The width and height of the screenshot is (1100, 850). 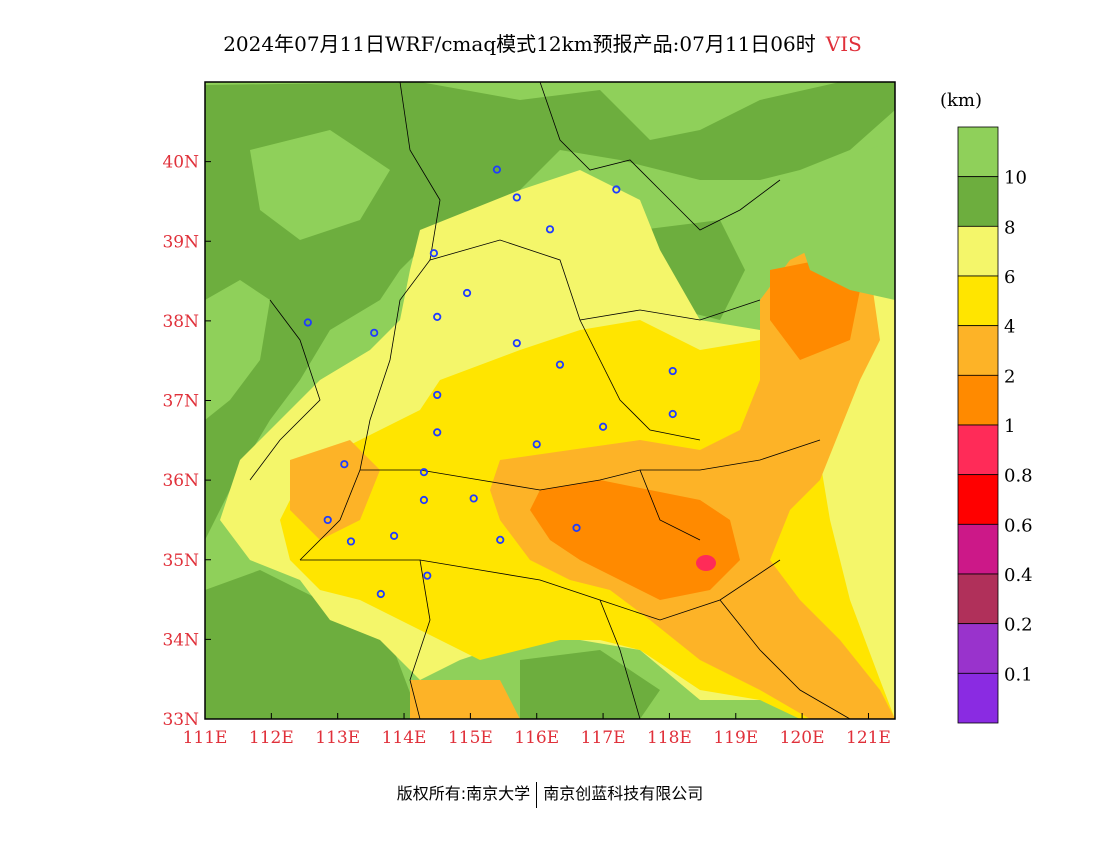 What do you see at coordinates (1009, 227) in the screenshot?
I see `colorbar-label: 8` at bounding box center [1009, 227].